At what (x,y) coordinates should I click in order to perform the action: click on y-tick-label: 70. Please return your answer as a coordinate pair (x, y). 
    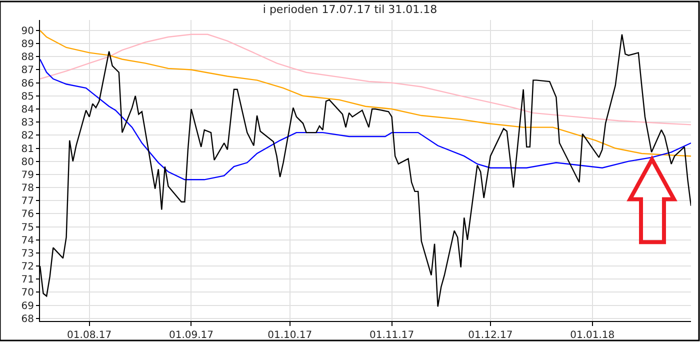
    Looking at the image, I should click on (27, 293).